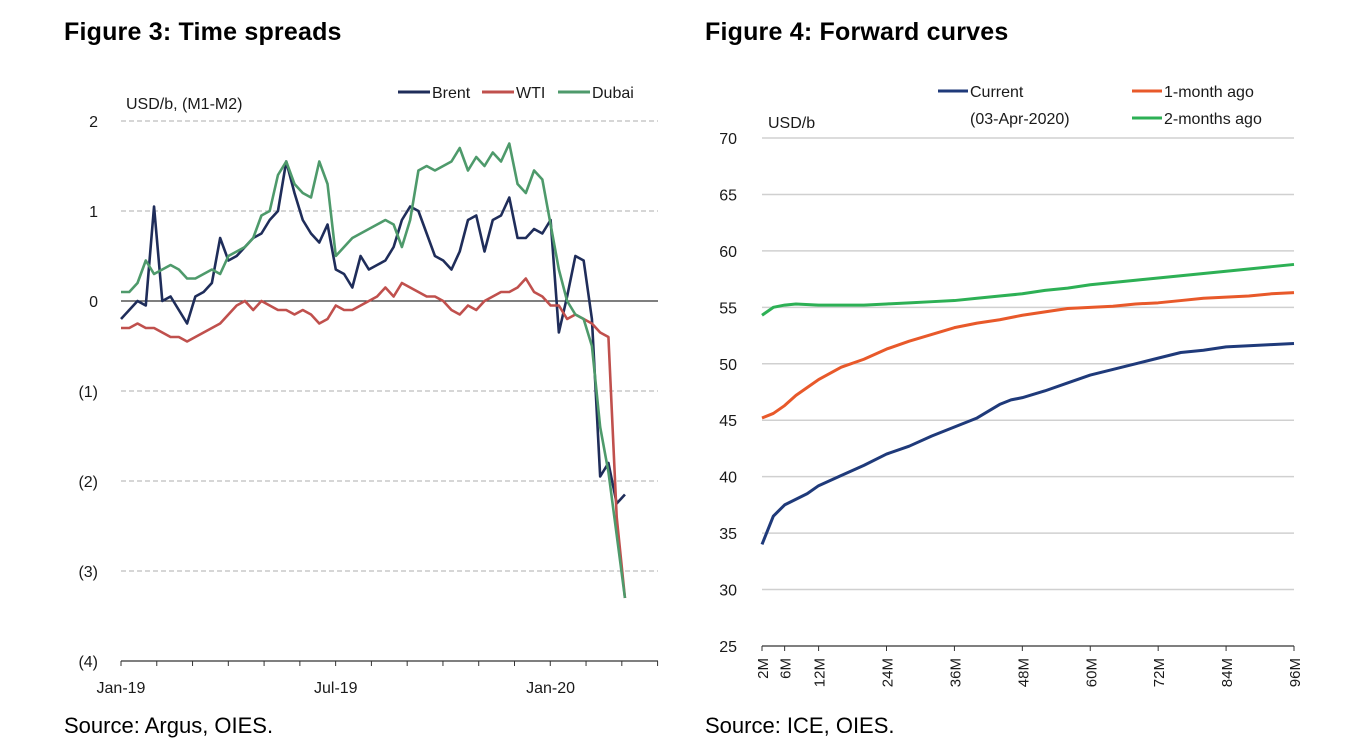 The image size is (1350, 750). I want to click on series-line-1-month-ago, so click(1028, 355).